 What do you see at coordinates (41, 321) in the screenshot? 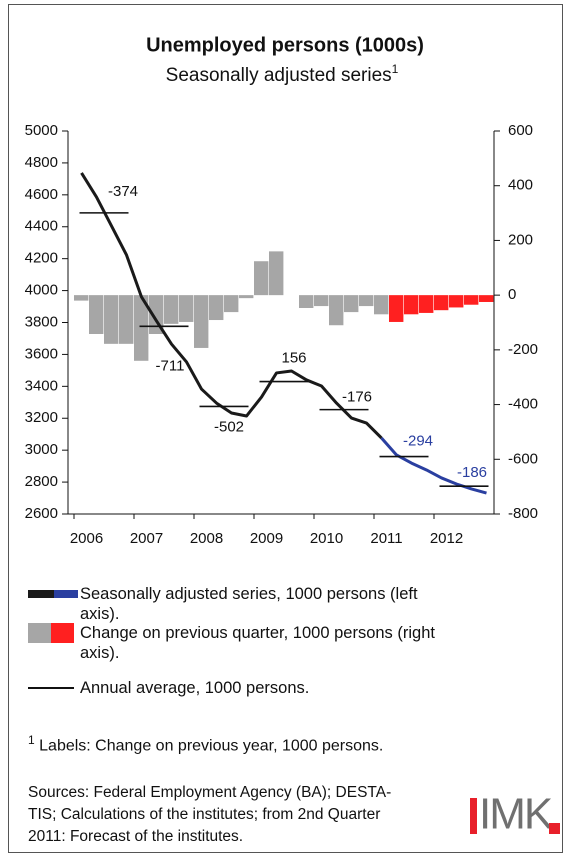
I see `y-tick-label: 3800` at bounding box center [41, 321].